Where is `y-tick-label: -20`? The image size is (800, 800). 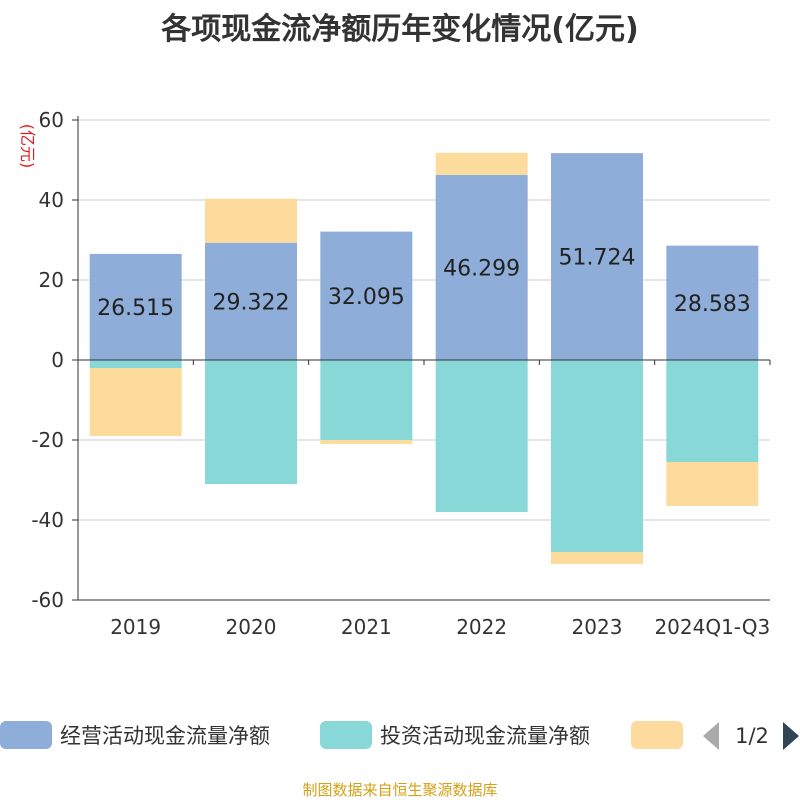 y-tick-label: -20 is located at coordinates (47, 440).